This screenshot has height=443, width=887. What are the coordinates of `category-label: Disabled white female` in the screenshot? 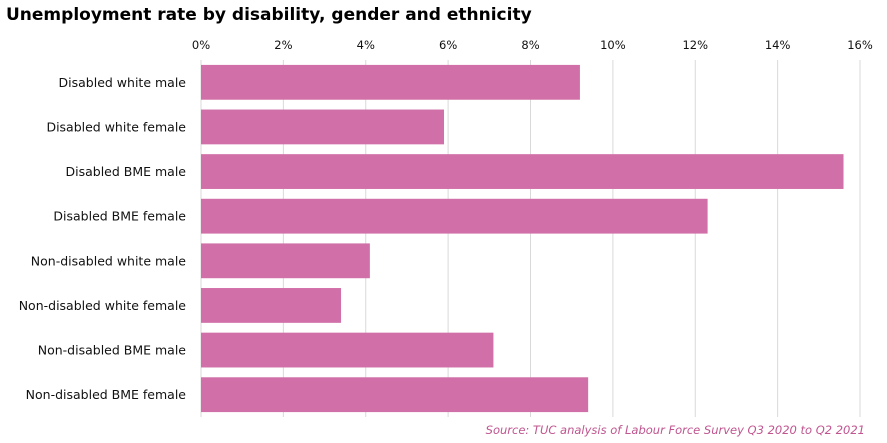 It's located at (116, 126).